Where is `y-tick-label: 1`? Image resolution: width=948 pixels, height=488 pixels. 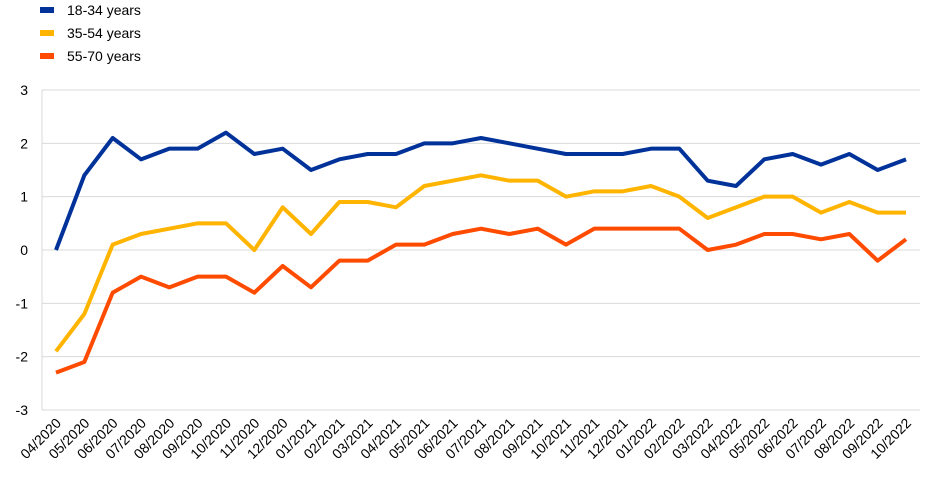 y-tick-label: 1 is located at coordinates (24, 197).